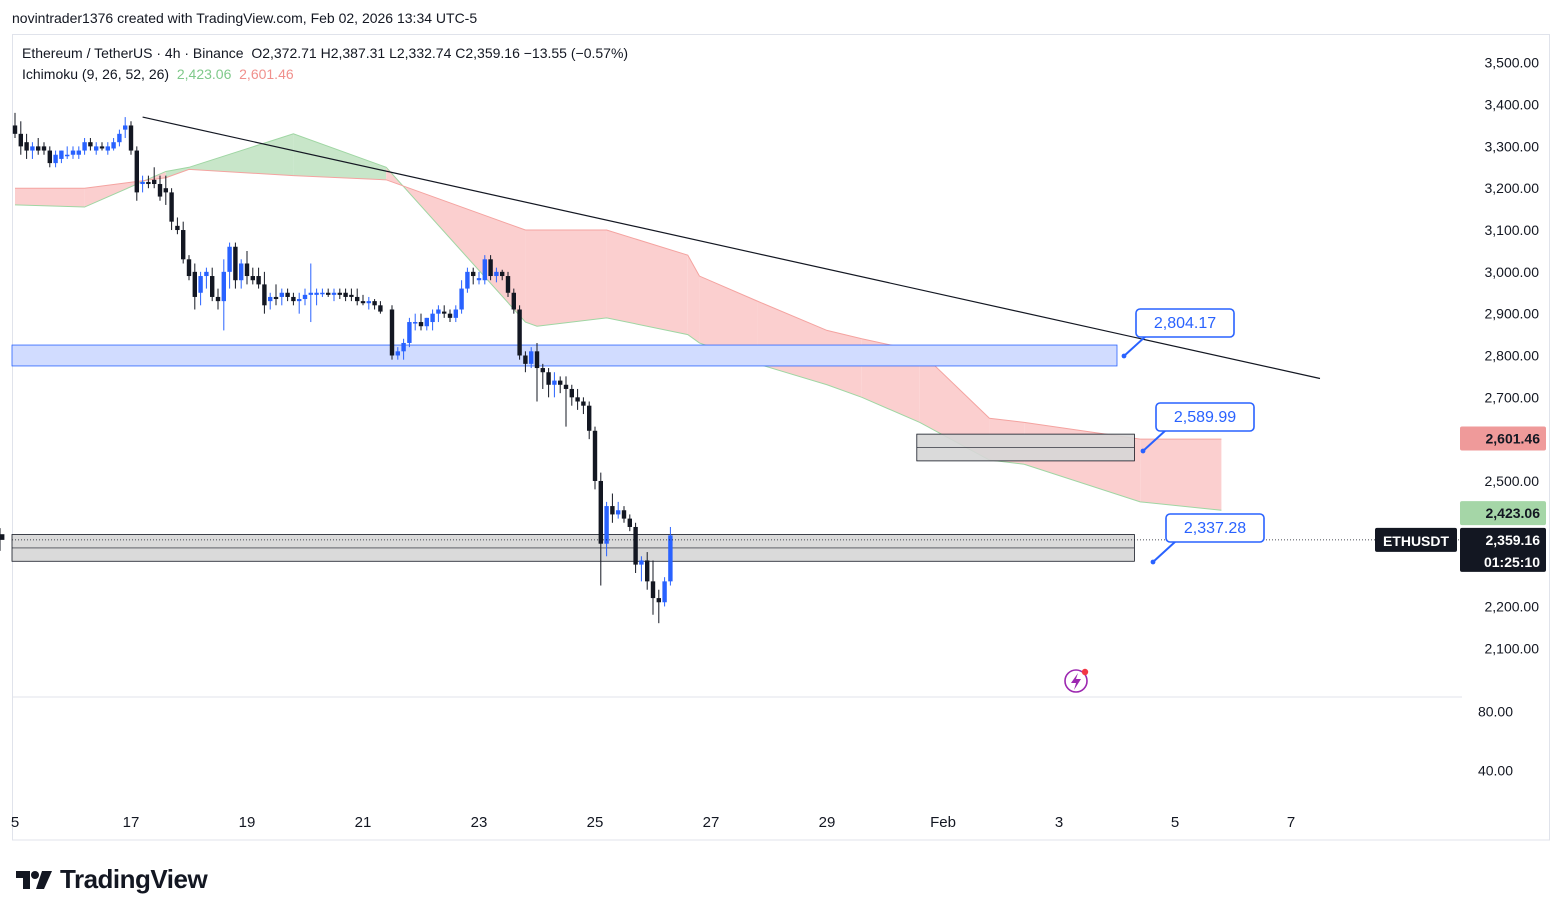  What do you see at coordinates (1416, 539) in the screenshot?
I see `symbol-tag` at bounding box center [1416, 539].